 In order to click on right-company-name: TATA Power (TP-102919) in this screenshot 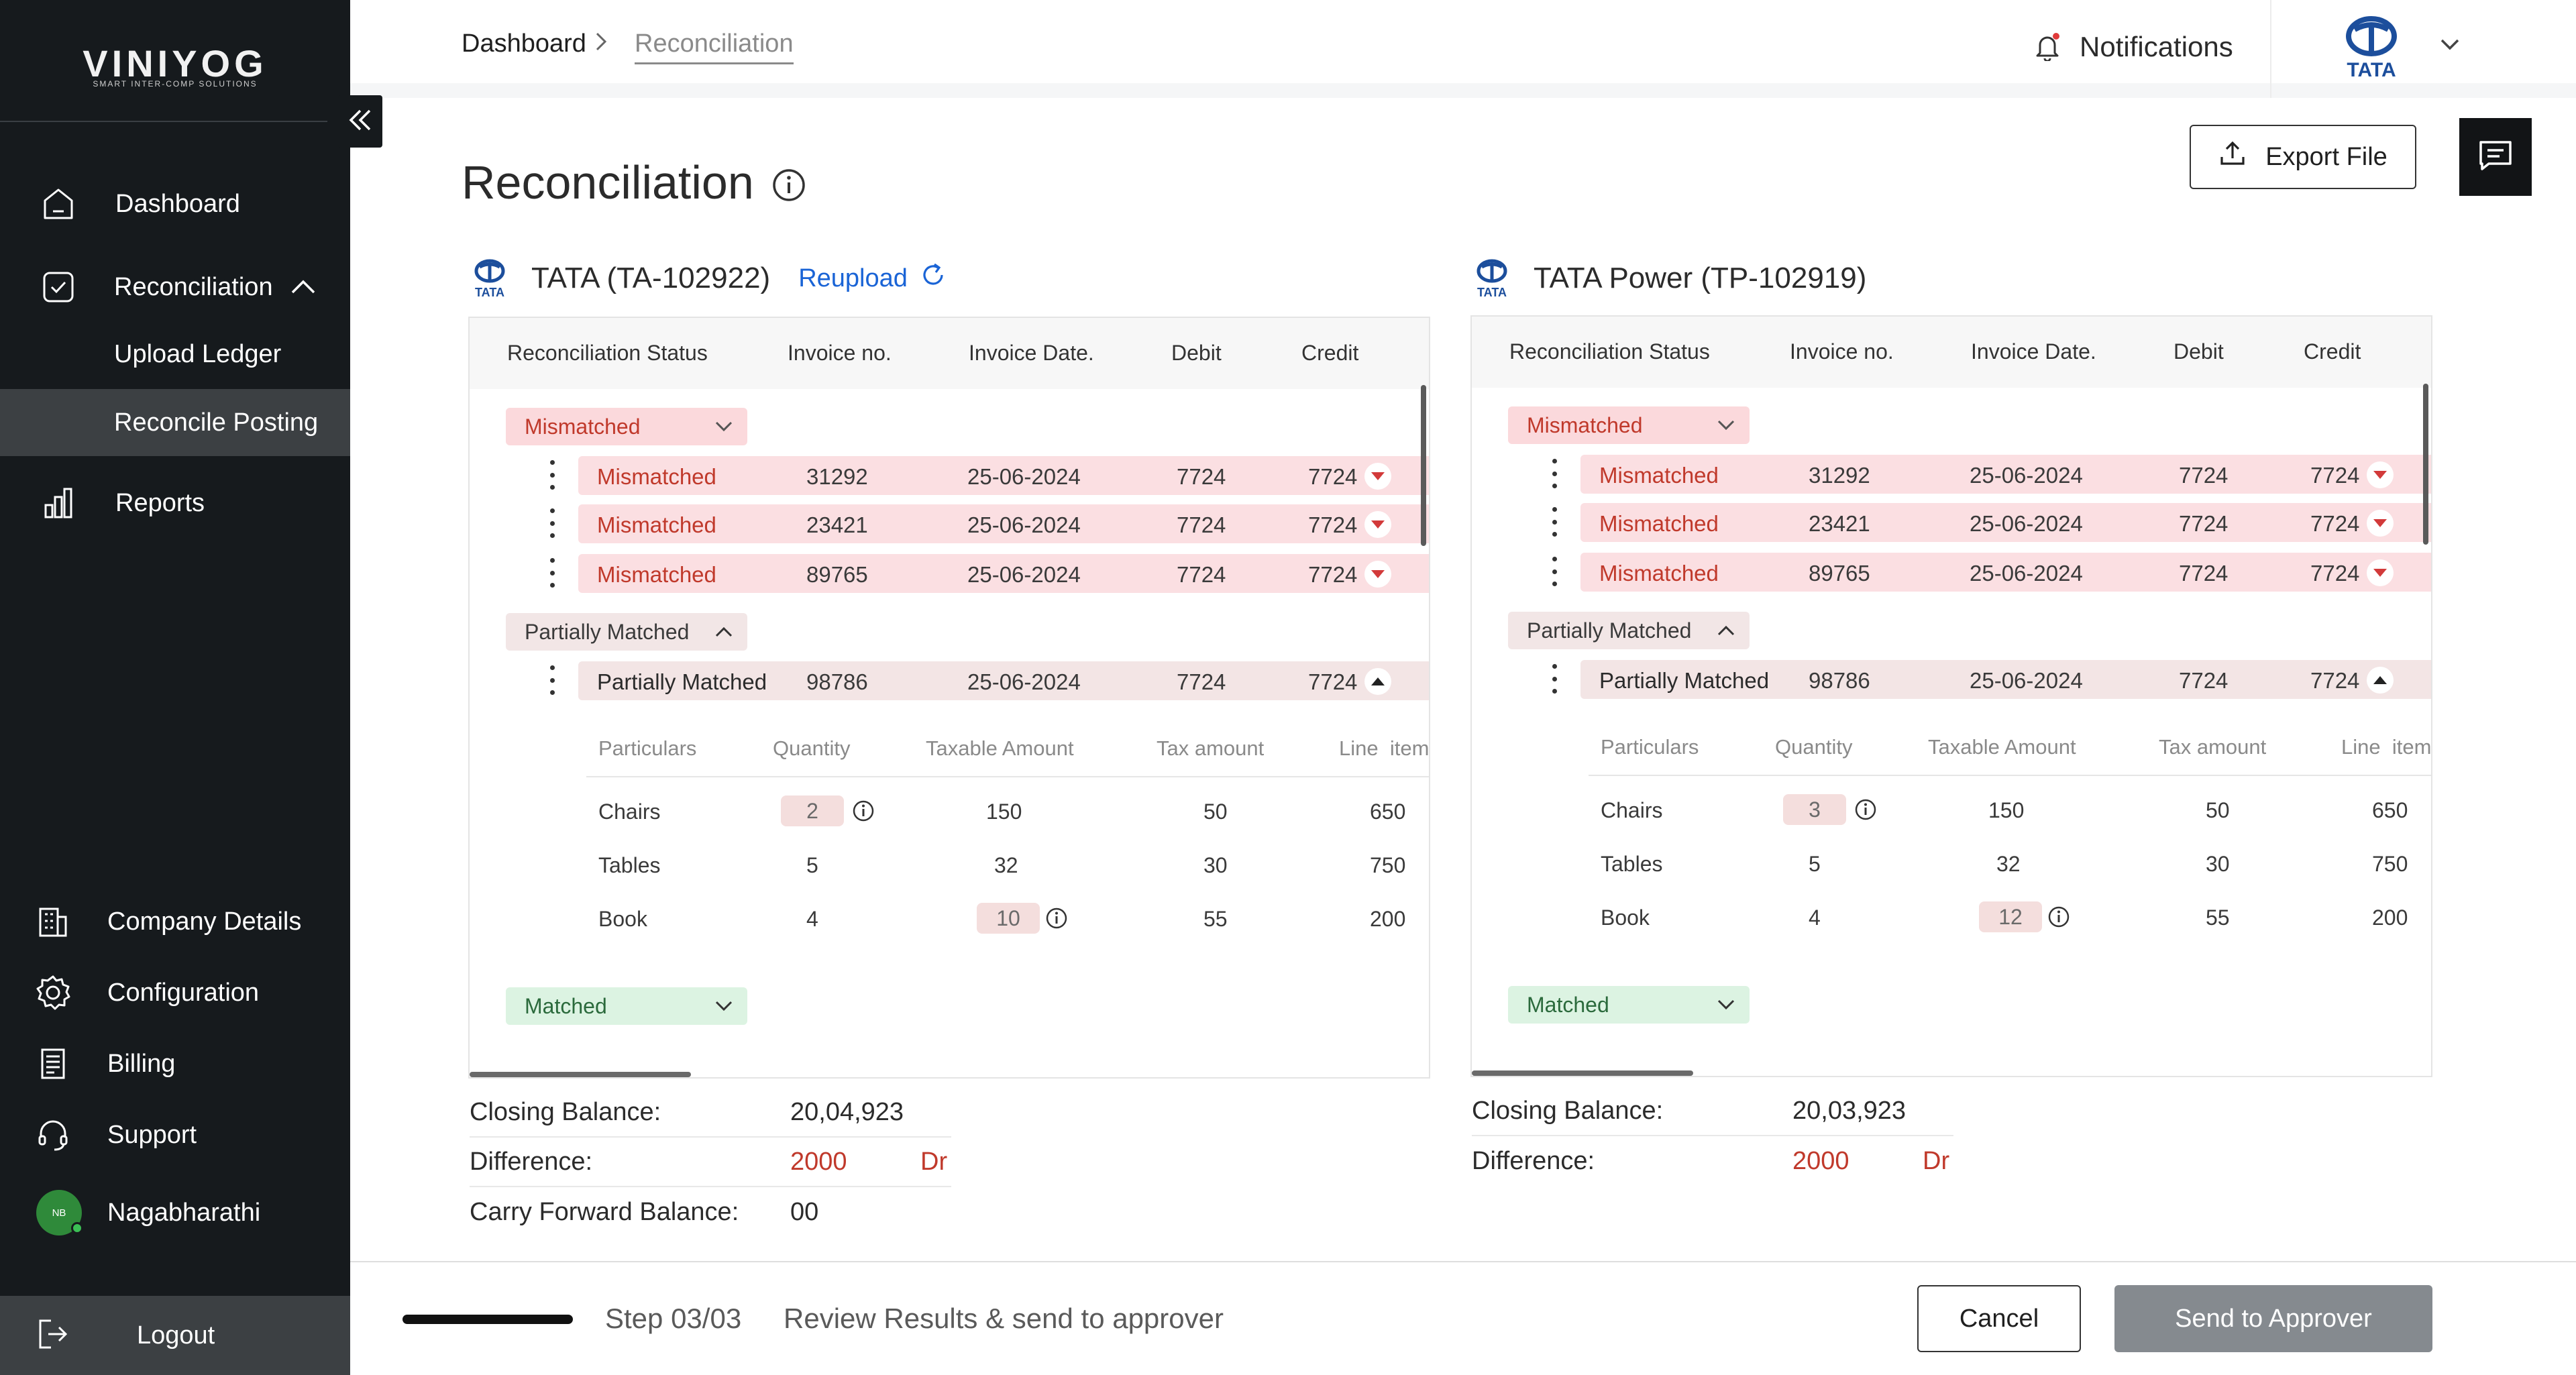, I will do `click(1700, 278)`.